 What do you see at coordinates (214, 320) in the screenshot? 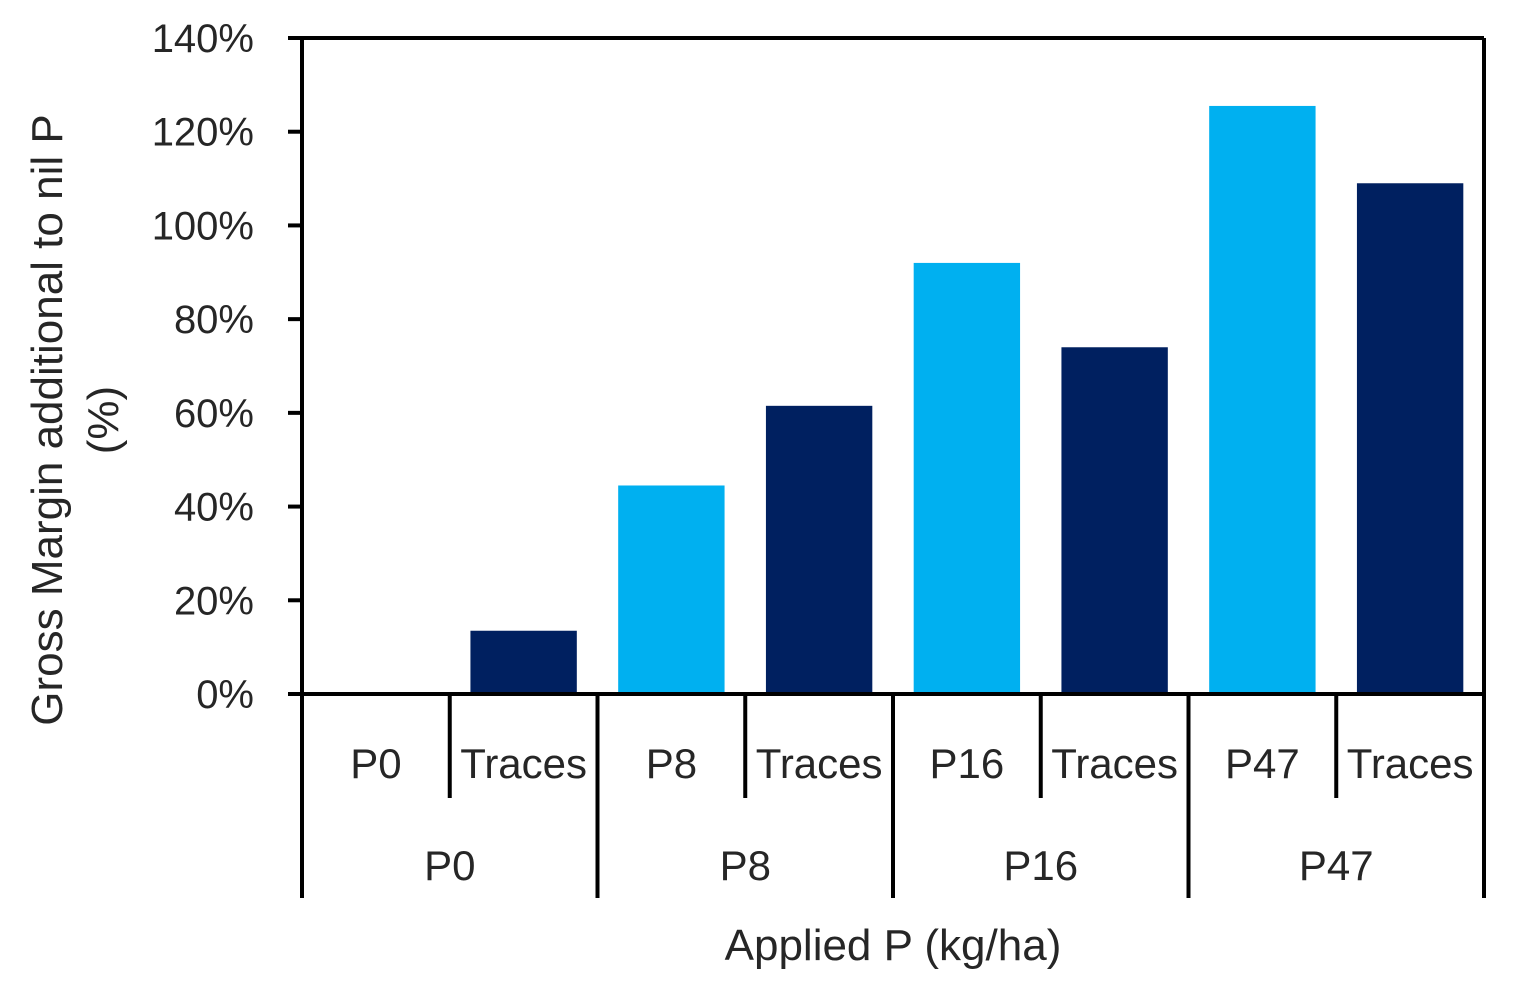
I see `y-tick-label: 80%` at bounding box center [214, 320].